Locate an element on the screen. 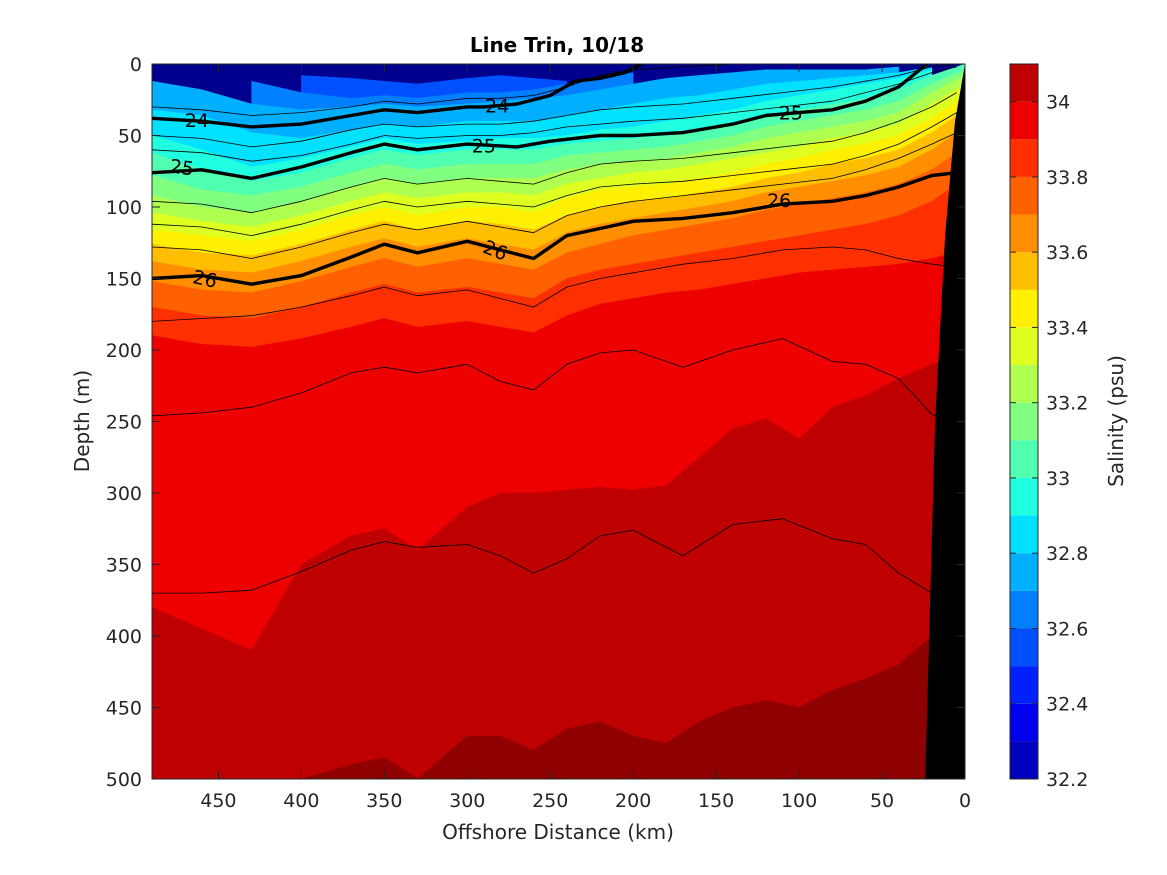 Image resolution: width=1167 pixels, height=875 pixels. x-tick-label-50: 50 is located at coordinates (882, 801).